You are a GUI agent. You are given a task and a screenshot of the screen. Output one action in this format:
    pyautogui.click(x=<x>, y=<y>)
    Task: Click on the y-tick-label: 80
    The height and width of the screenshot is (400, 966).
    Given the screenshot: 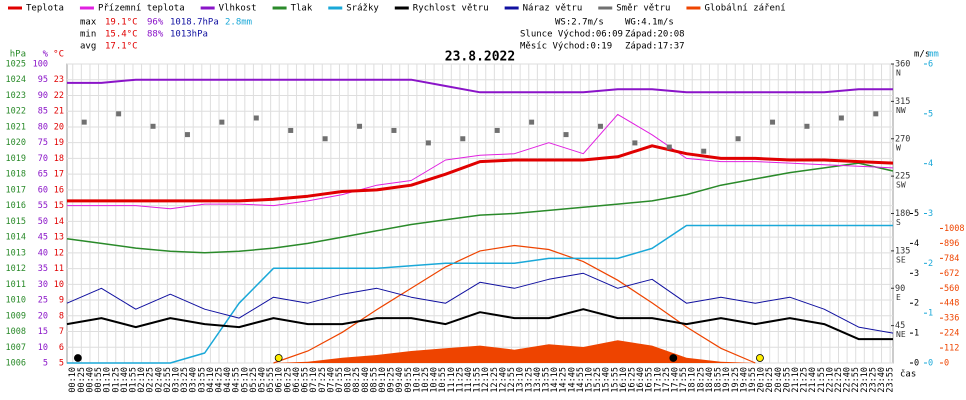 What is the action you would take?
    pyautogui.click(x=43, y=127)
    